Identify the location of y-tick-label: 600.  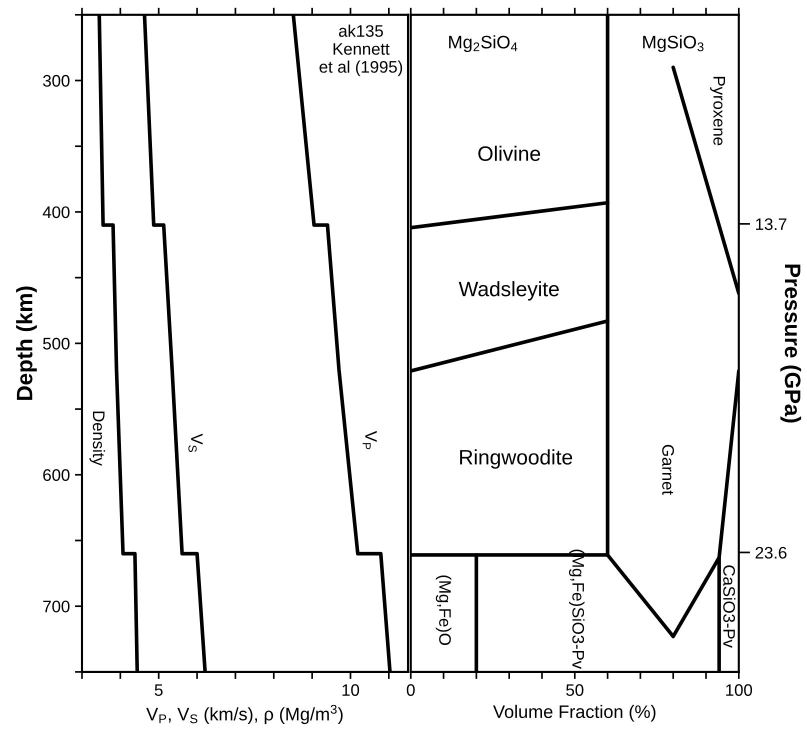
(56, 475).